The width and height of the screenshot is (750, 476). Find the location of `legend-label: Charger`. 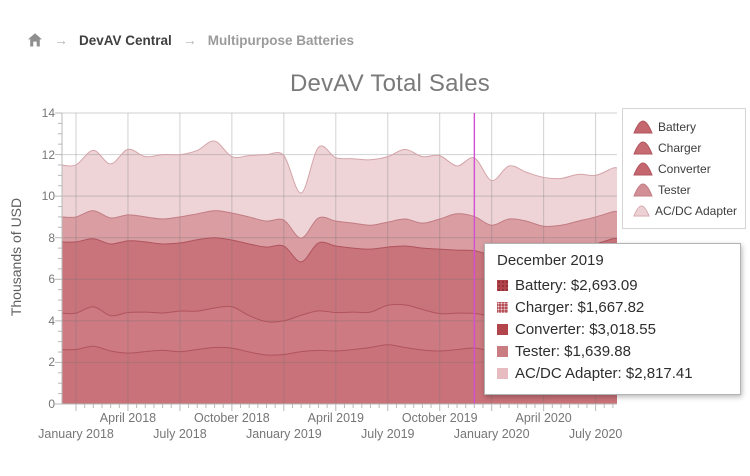

legend-label: Charger is located at coordinates (680, 147).